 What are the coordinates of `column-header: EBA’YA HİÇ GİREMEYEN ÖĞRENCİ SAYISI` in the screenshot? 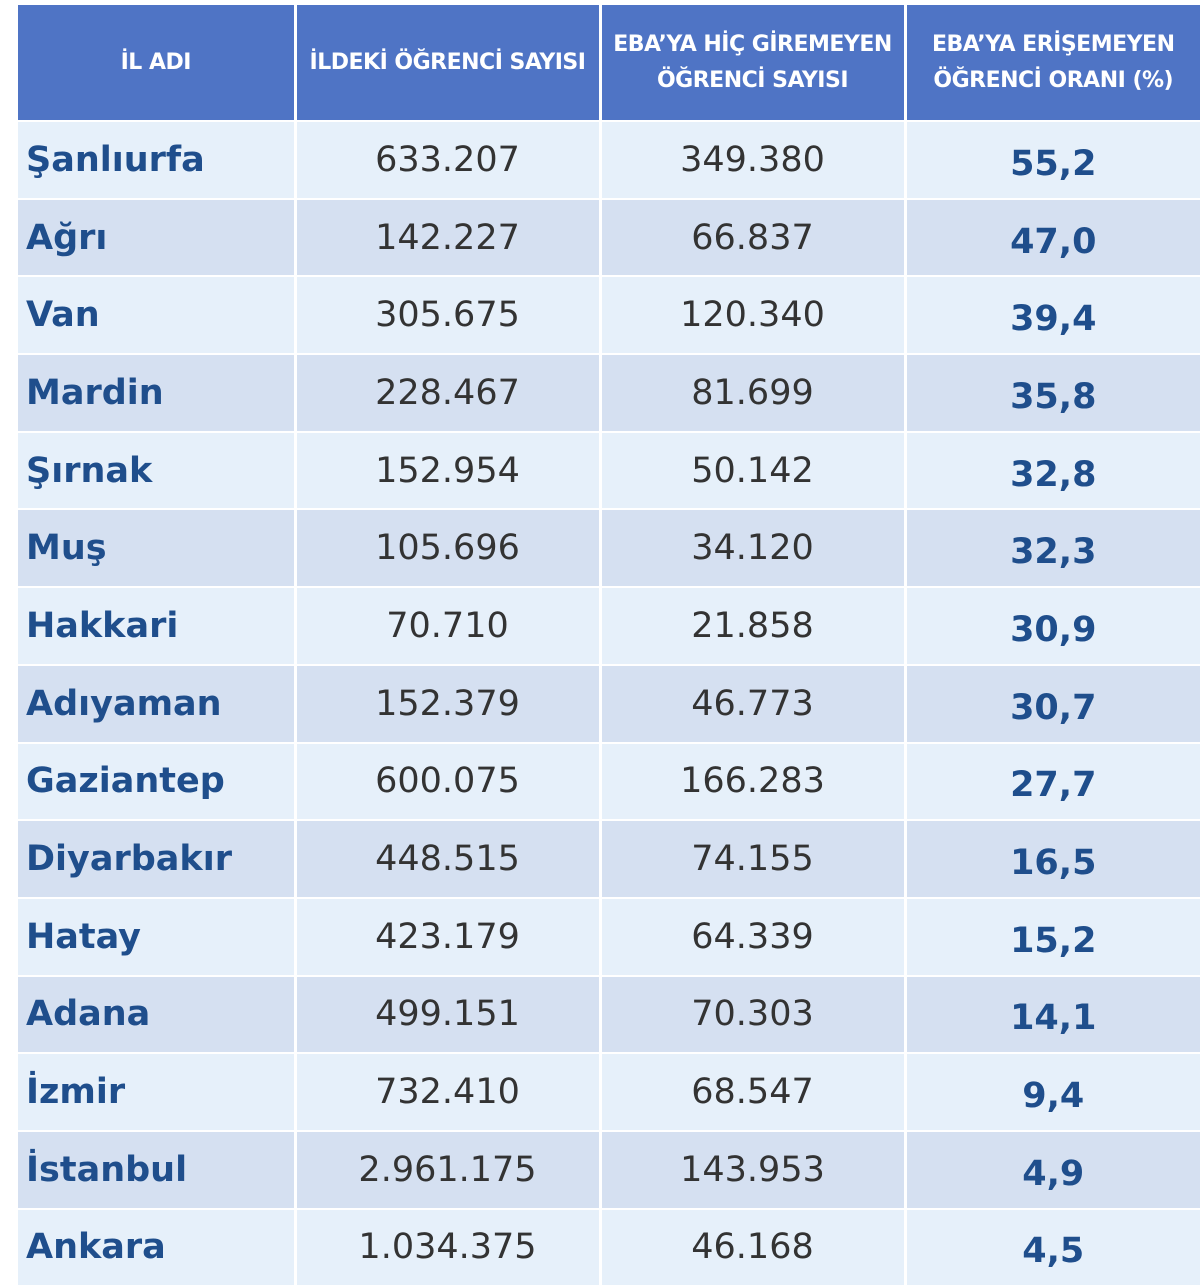 It's located at (753, 63).